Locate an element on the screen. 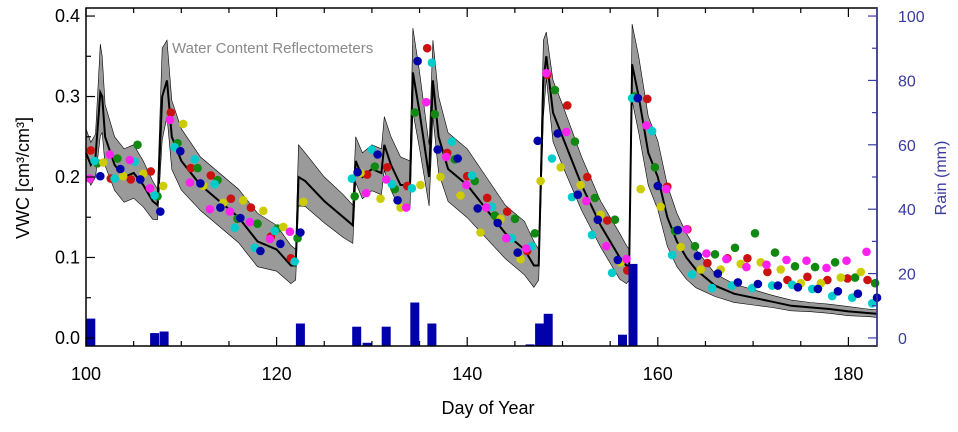 The width and height of the screenshot is (958, 432). y-tick-label: 0.0 is located at coordinates (67, 338).